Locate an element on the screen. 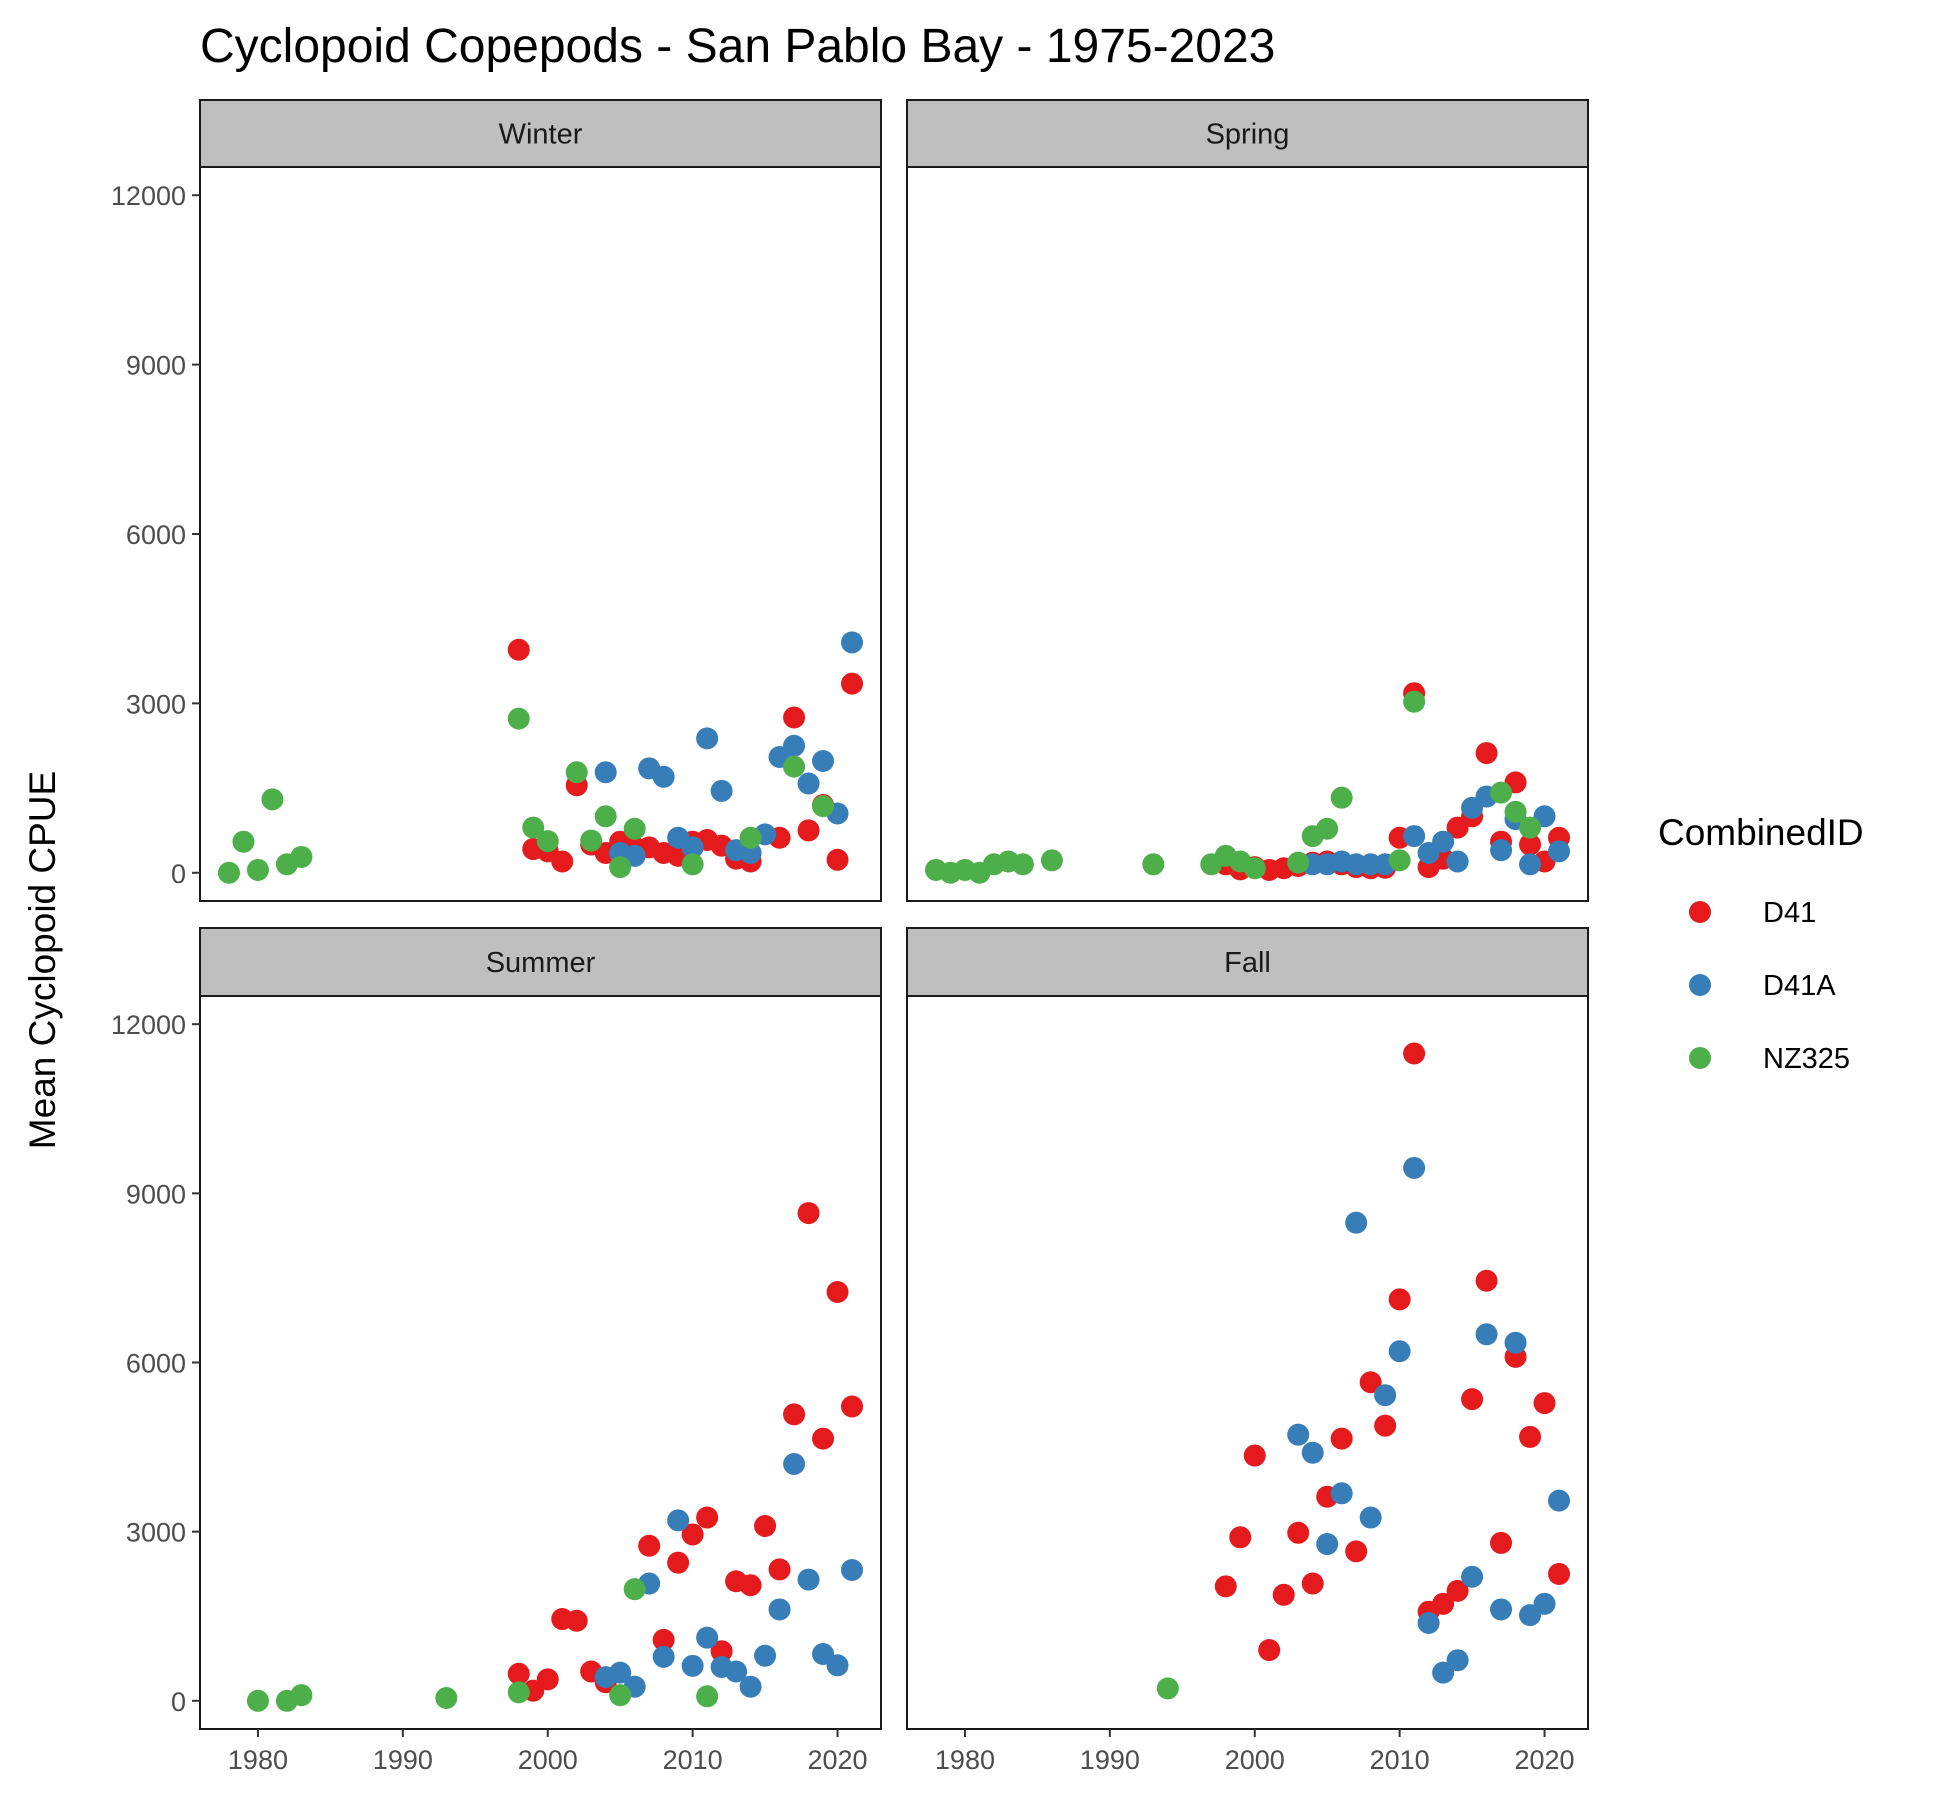 This screenshot has width=1950, height=1800. x-tick-label: 1980 is located at coordinates (258, 1760).